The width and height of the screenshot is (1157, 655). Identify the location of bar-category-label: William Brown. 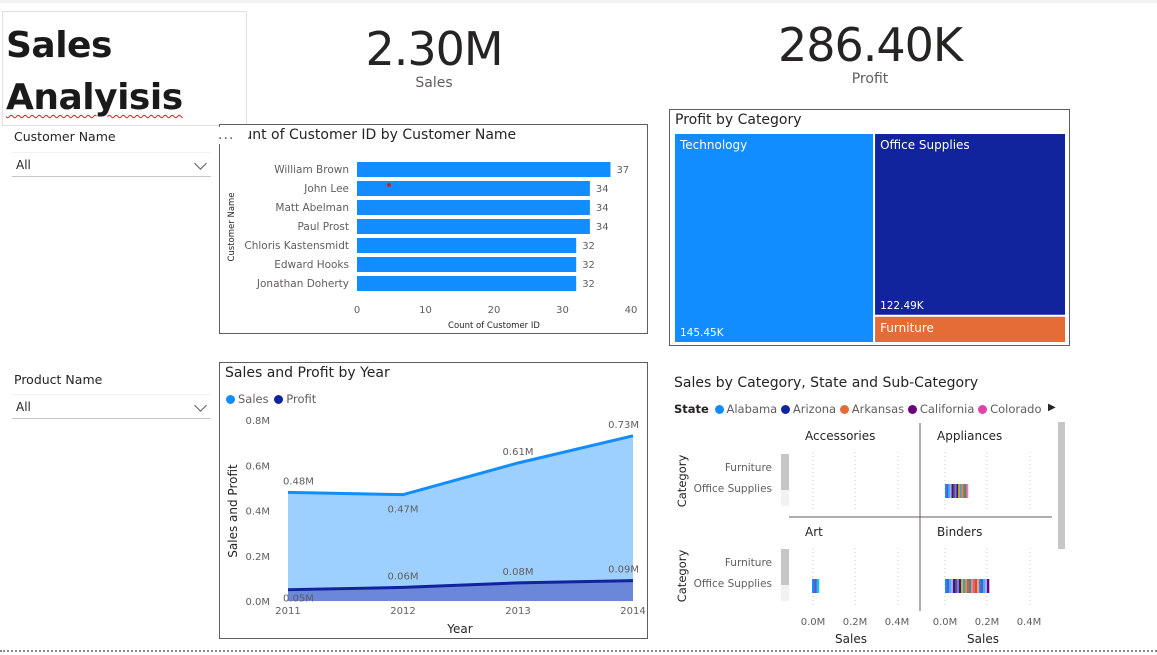
(311, 170).